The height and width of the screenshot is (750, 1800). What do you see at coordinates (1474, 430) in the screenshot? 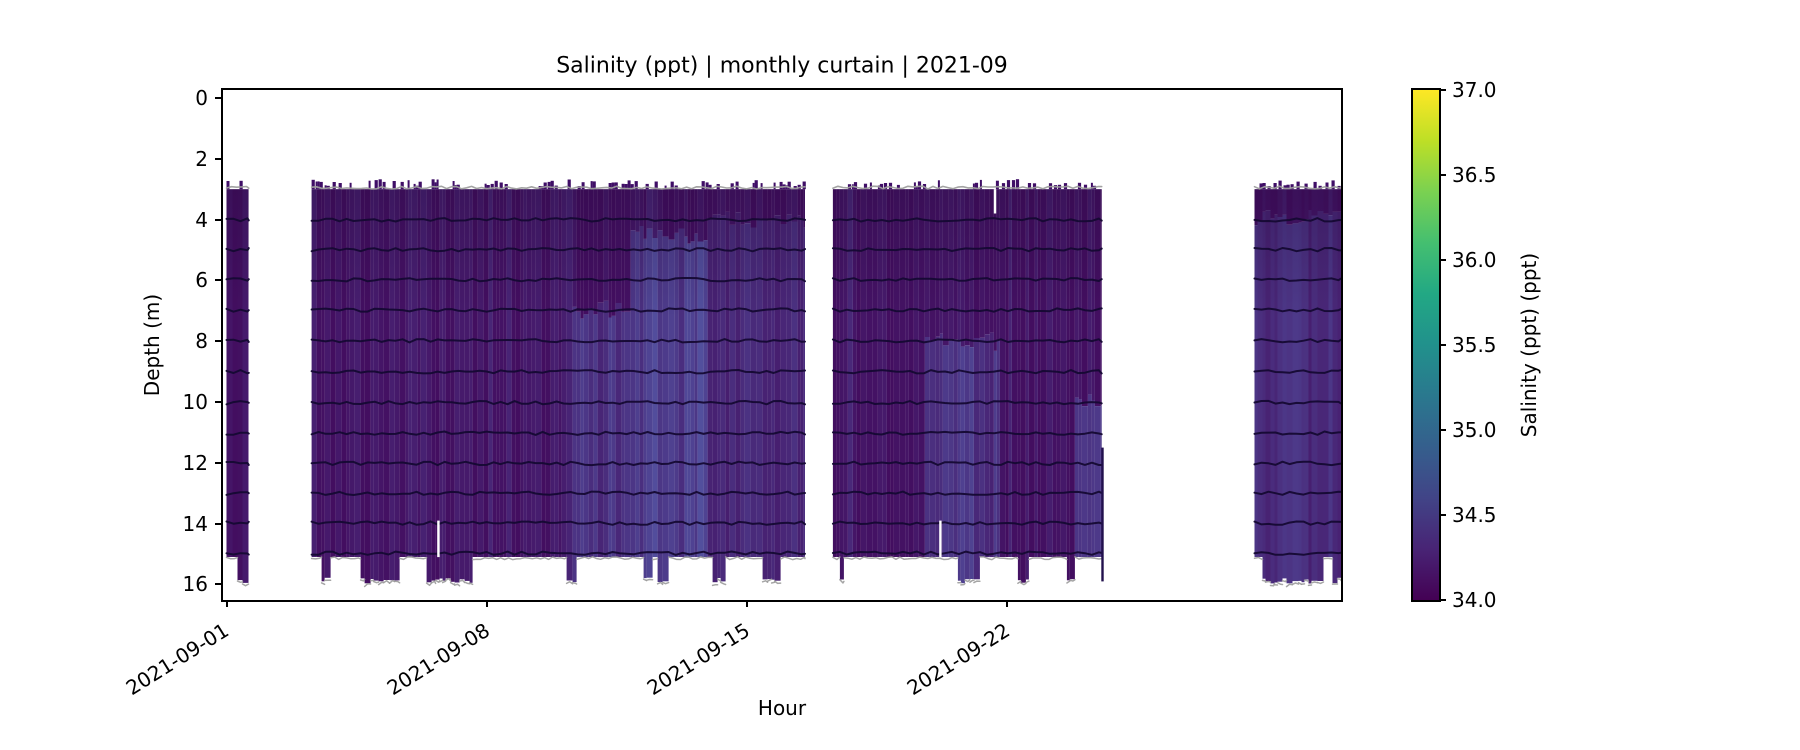
I see `colorbar-tick-label: 35.0` at bounding box center [1474, 430].